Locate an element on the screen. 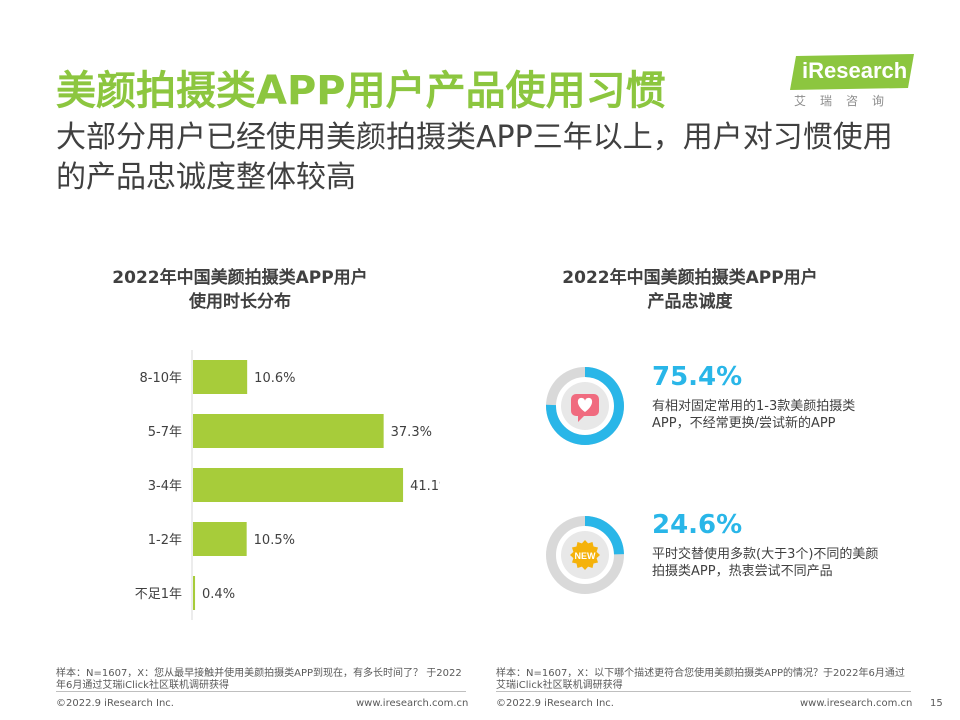 This screenshot has height=720, width=960. heart-shape is located at coordinates (585, 404).